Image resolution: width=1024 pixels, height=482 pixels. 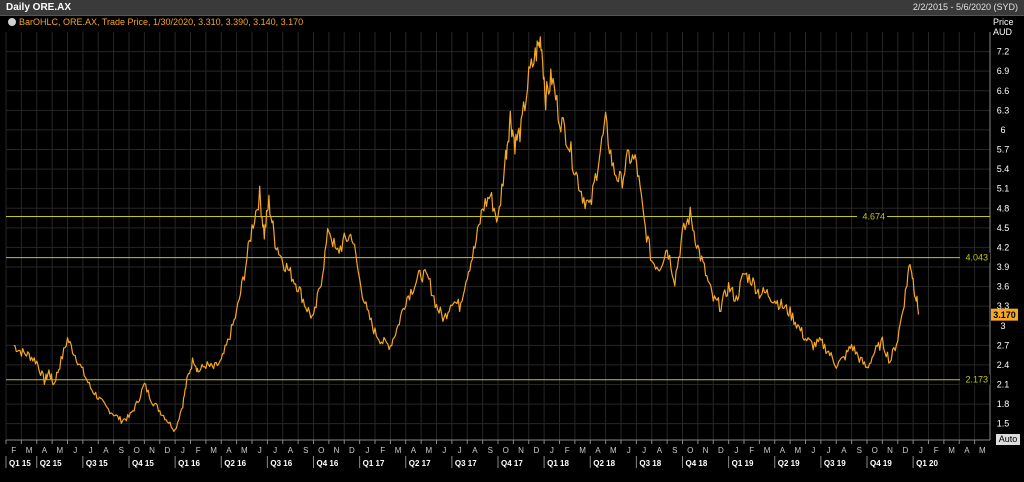 What do you see at coordinates (1003, 150) in the screenshot?
I see `y-tick-label: 5.7` at bounding box center [1003, 150].